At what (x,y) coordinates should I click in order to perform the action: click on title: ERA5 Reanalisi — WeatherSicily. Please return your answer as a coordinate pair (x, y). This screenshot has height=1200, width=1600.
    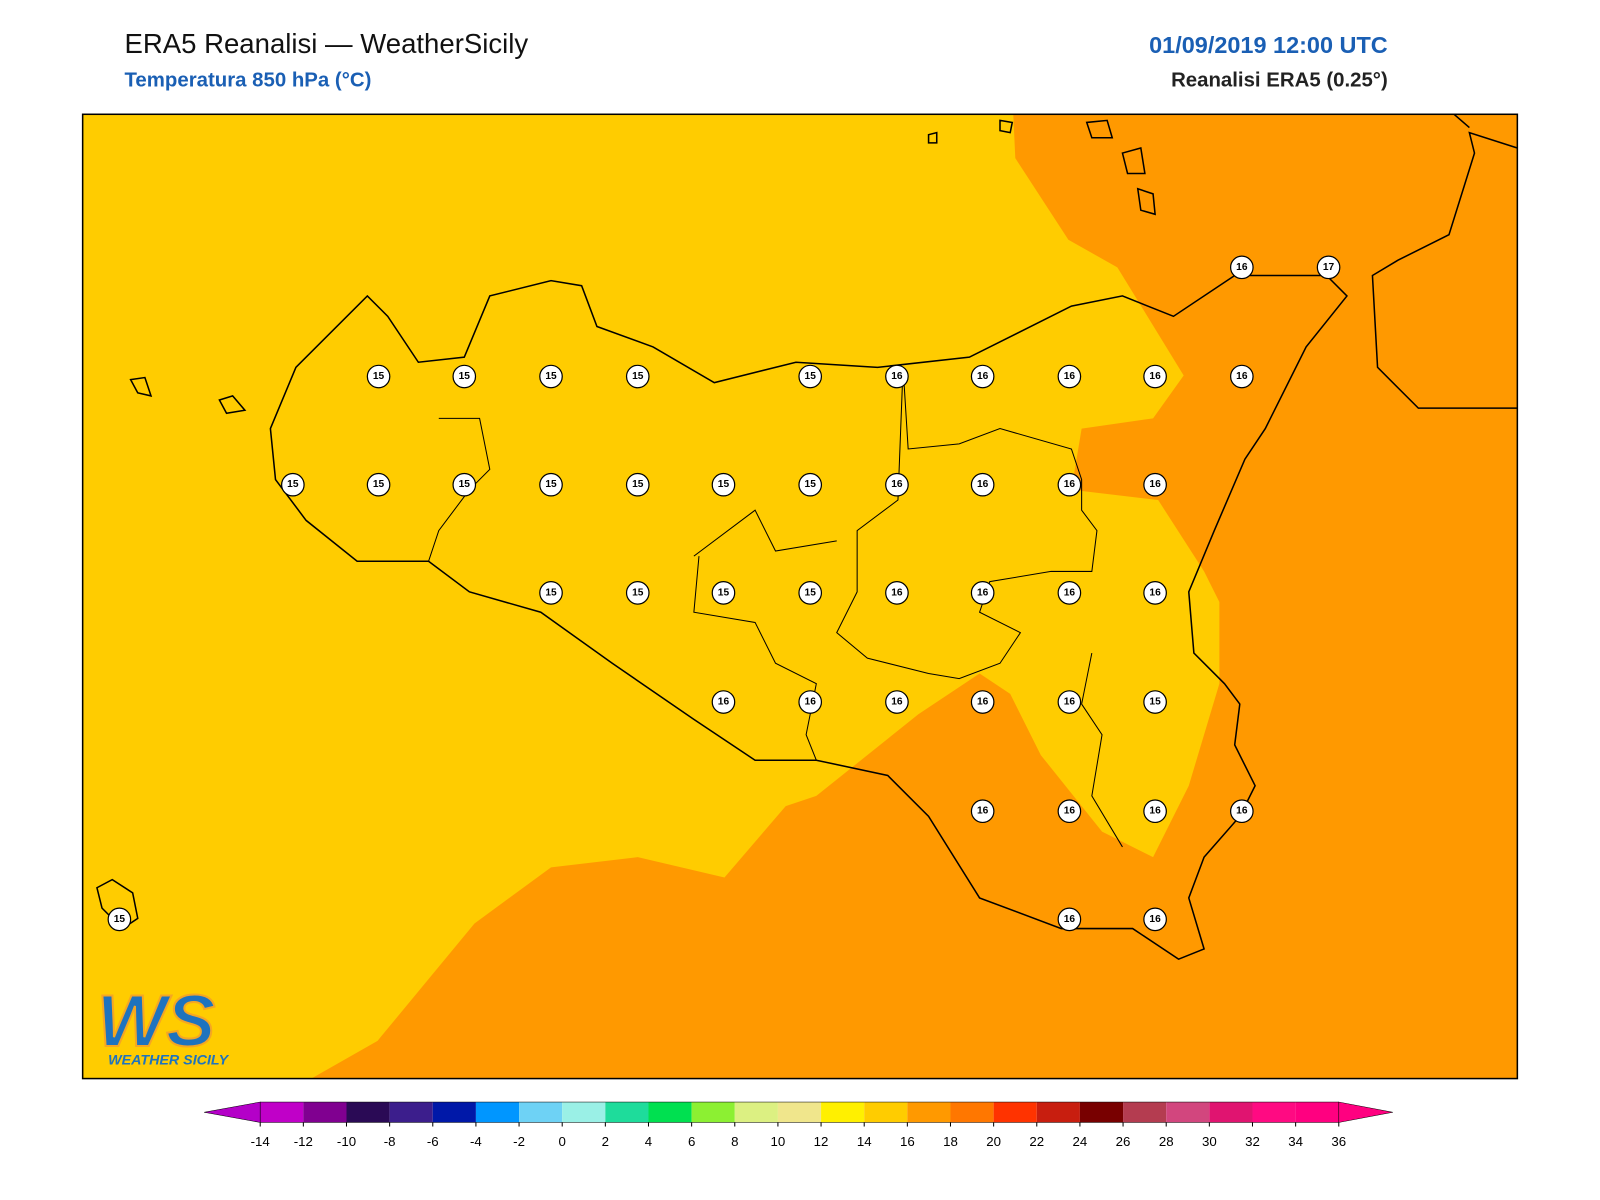
    Looking at the image, I should click on (326, 43).